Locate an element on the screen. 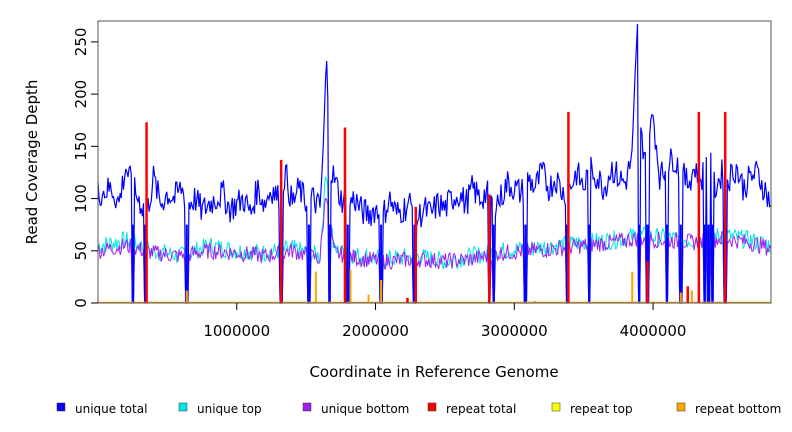 The width and height of the screenshot is (792, 432). legend-label: unique top is located at coordinates (229, 409).